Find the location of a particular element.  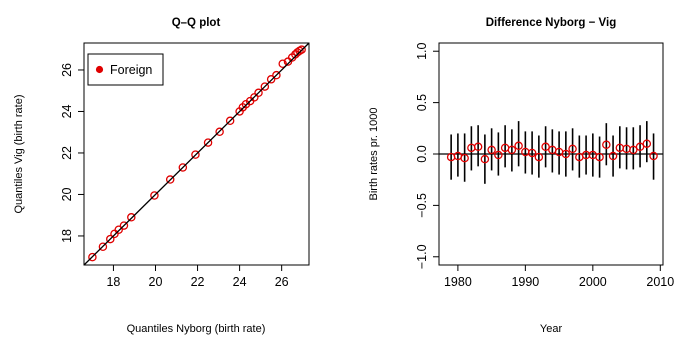

difference-x-tick-label: 1990 is located at coordinates (525, 282).